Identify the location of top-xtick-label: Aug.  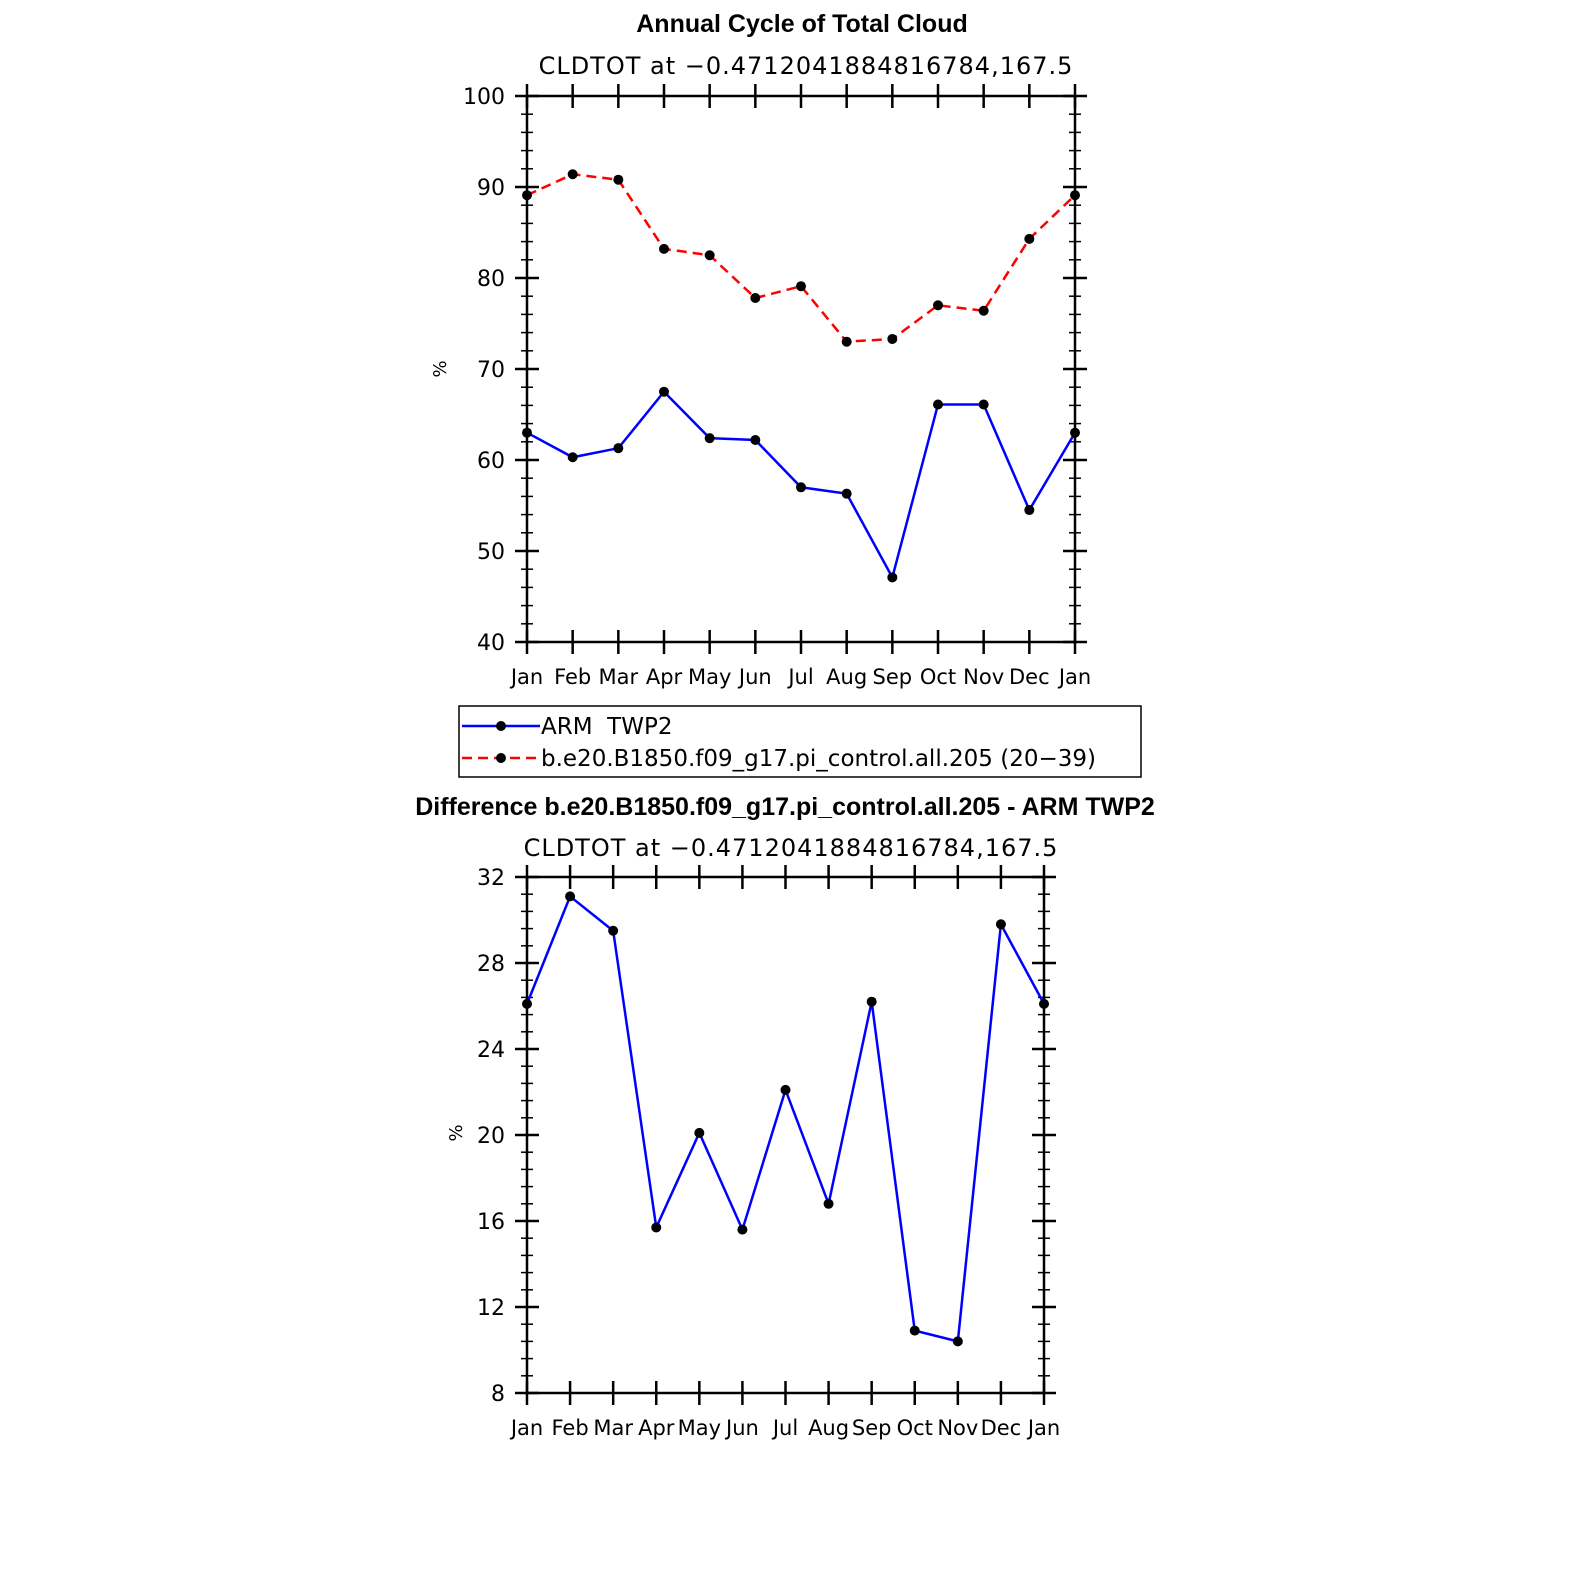
(846, 677).